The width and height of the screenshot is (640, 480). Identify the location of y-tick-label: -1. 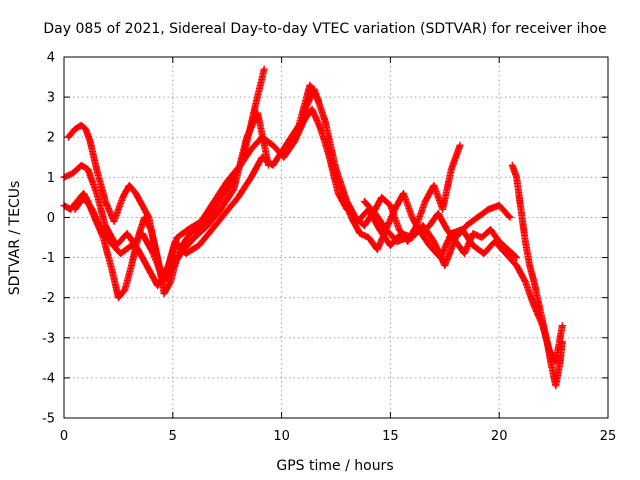
(48, 258).